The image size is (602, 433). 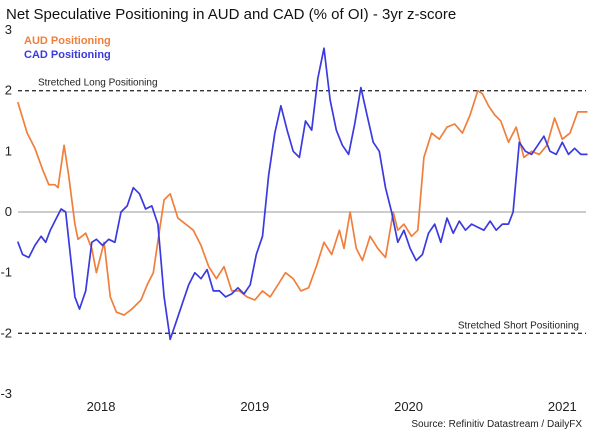 I want to click on x-tick-label: 2019, so click(x=254, y=406).